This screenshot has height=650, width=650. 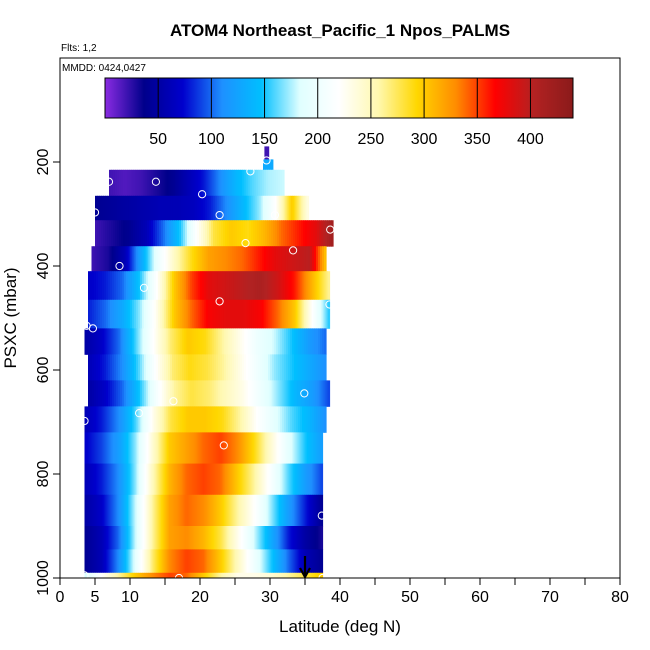 What do you see at coordinates (95, 597) in the screenshot?
I see `x-tick-label: 5` at bounding box center [95, 597].